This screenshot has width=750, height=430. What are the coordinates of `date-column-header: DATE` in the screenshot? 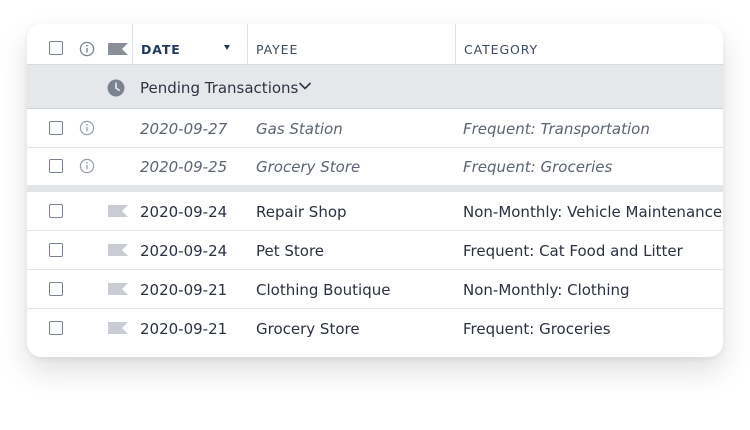 It's located at (161, 49).